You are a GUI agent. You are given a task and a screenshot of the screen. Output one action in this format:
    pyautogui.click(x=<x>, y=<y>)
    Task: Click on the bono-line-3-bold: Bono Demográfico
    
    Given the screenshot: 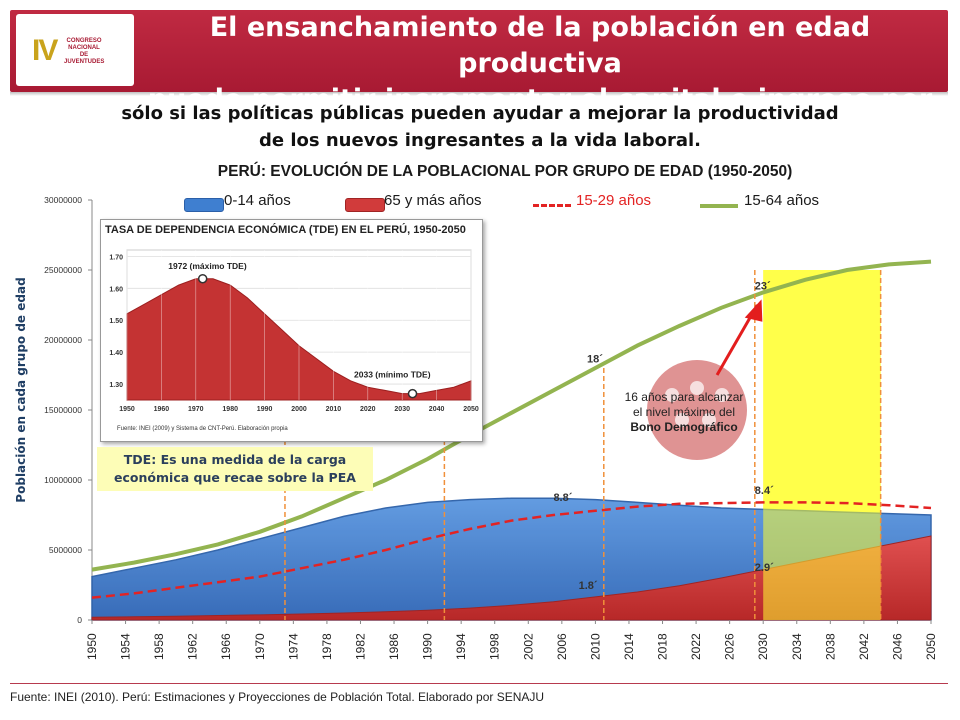 What is the action you would take?
    pyautogui.click(x=684, y=427)
    